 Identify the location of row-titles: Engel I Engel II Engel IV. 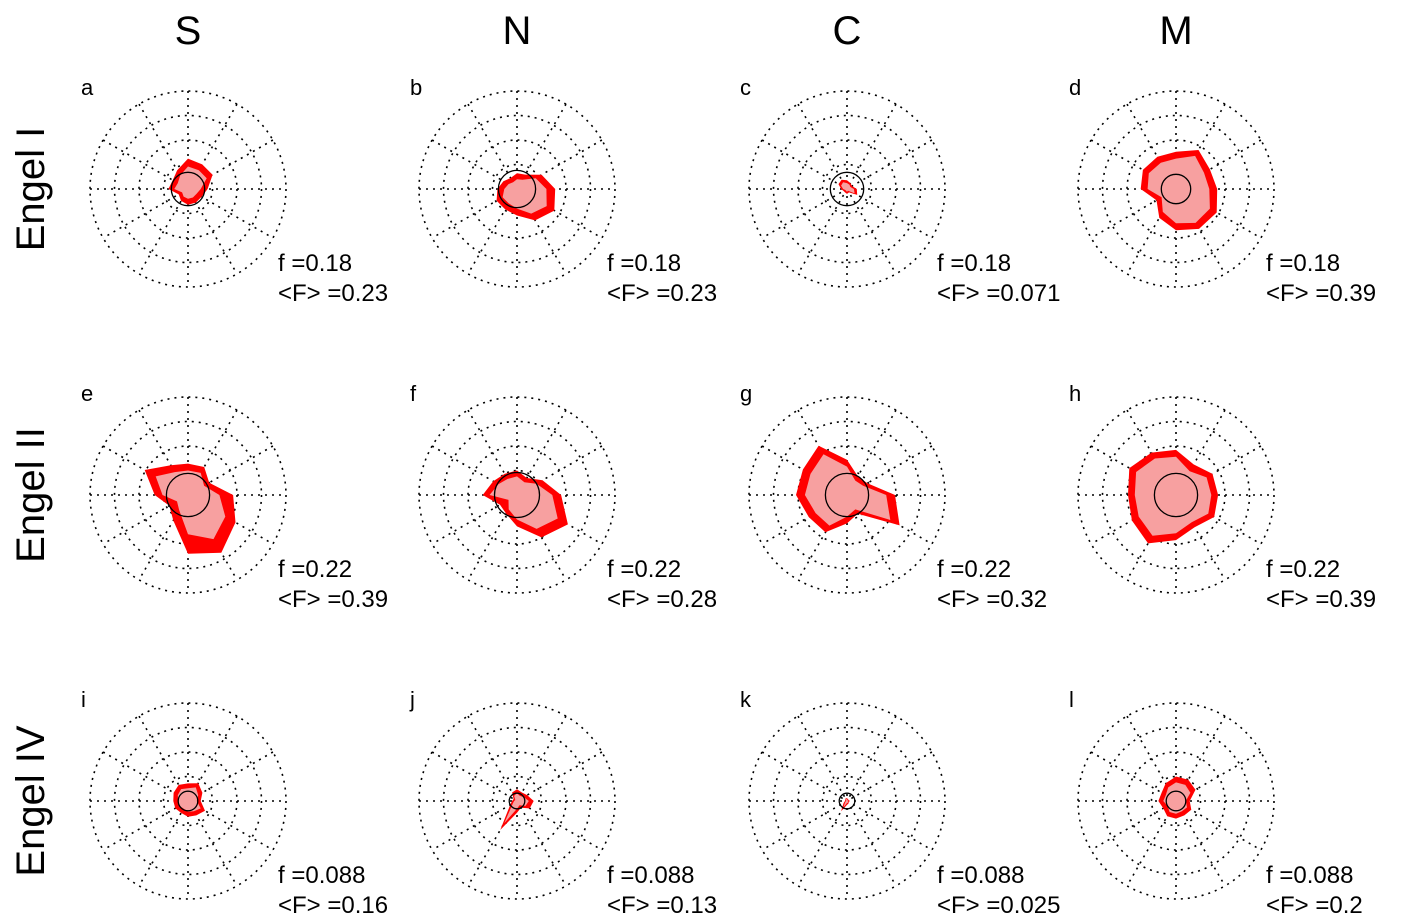
(31, 502).